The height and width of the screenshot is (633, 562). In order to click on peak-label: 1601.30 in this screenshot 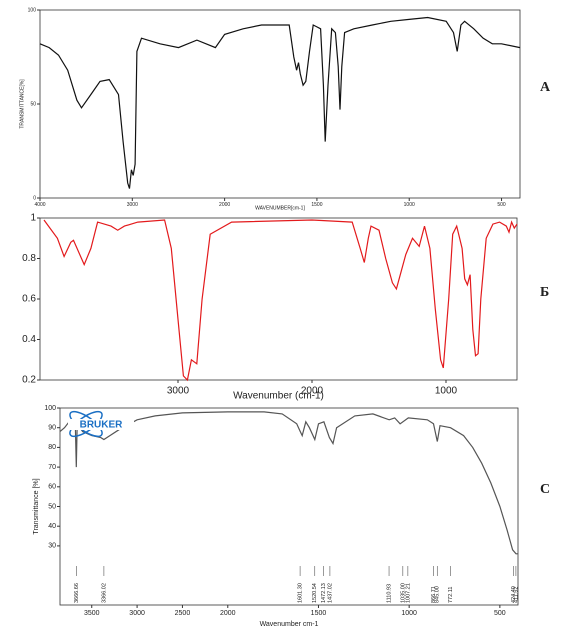, I will do `click(301, 593)`.